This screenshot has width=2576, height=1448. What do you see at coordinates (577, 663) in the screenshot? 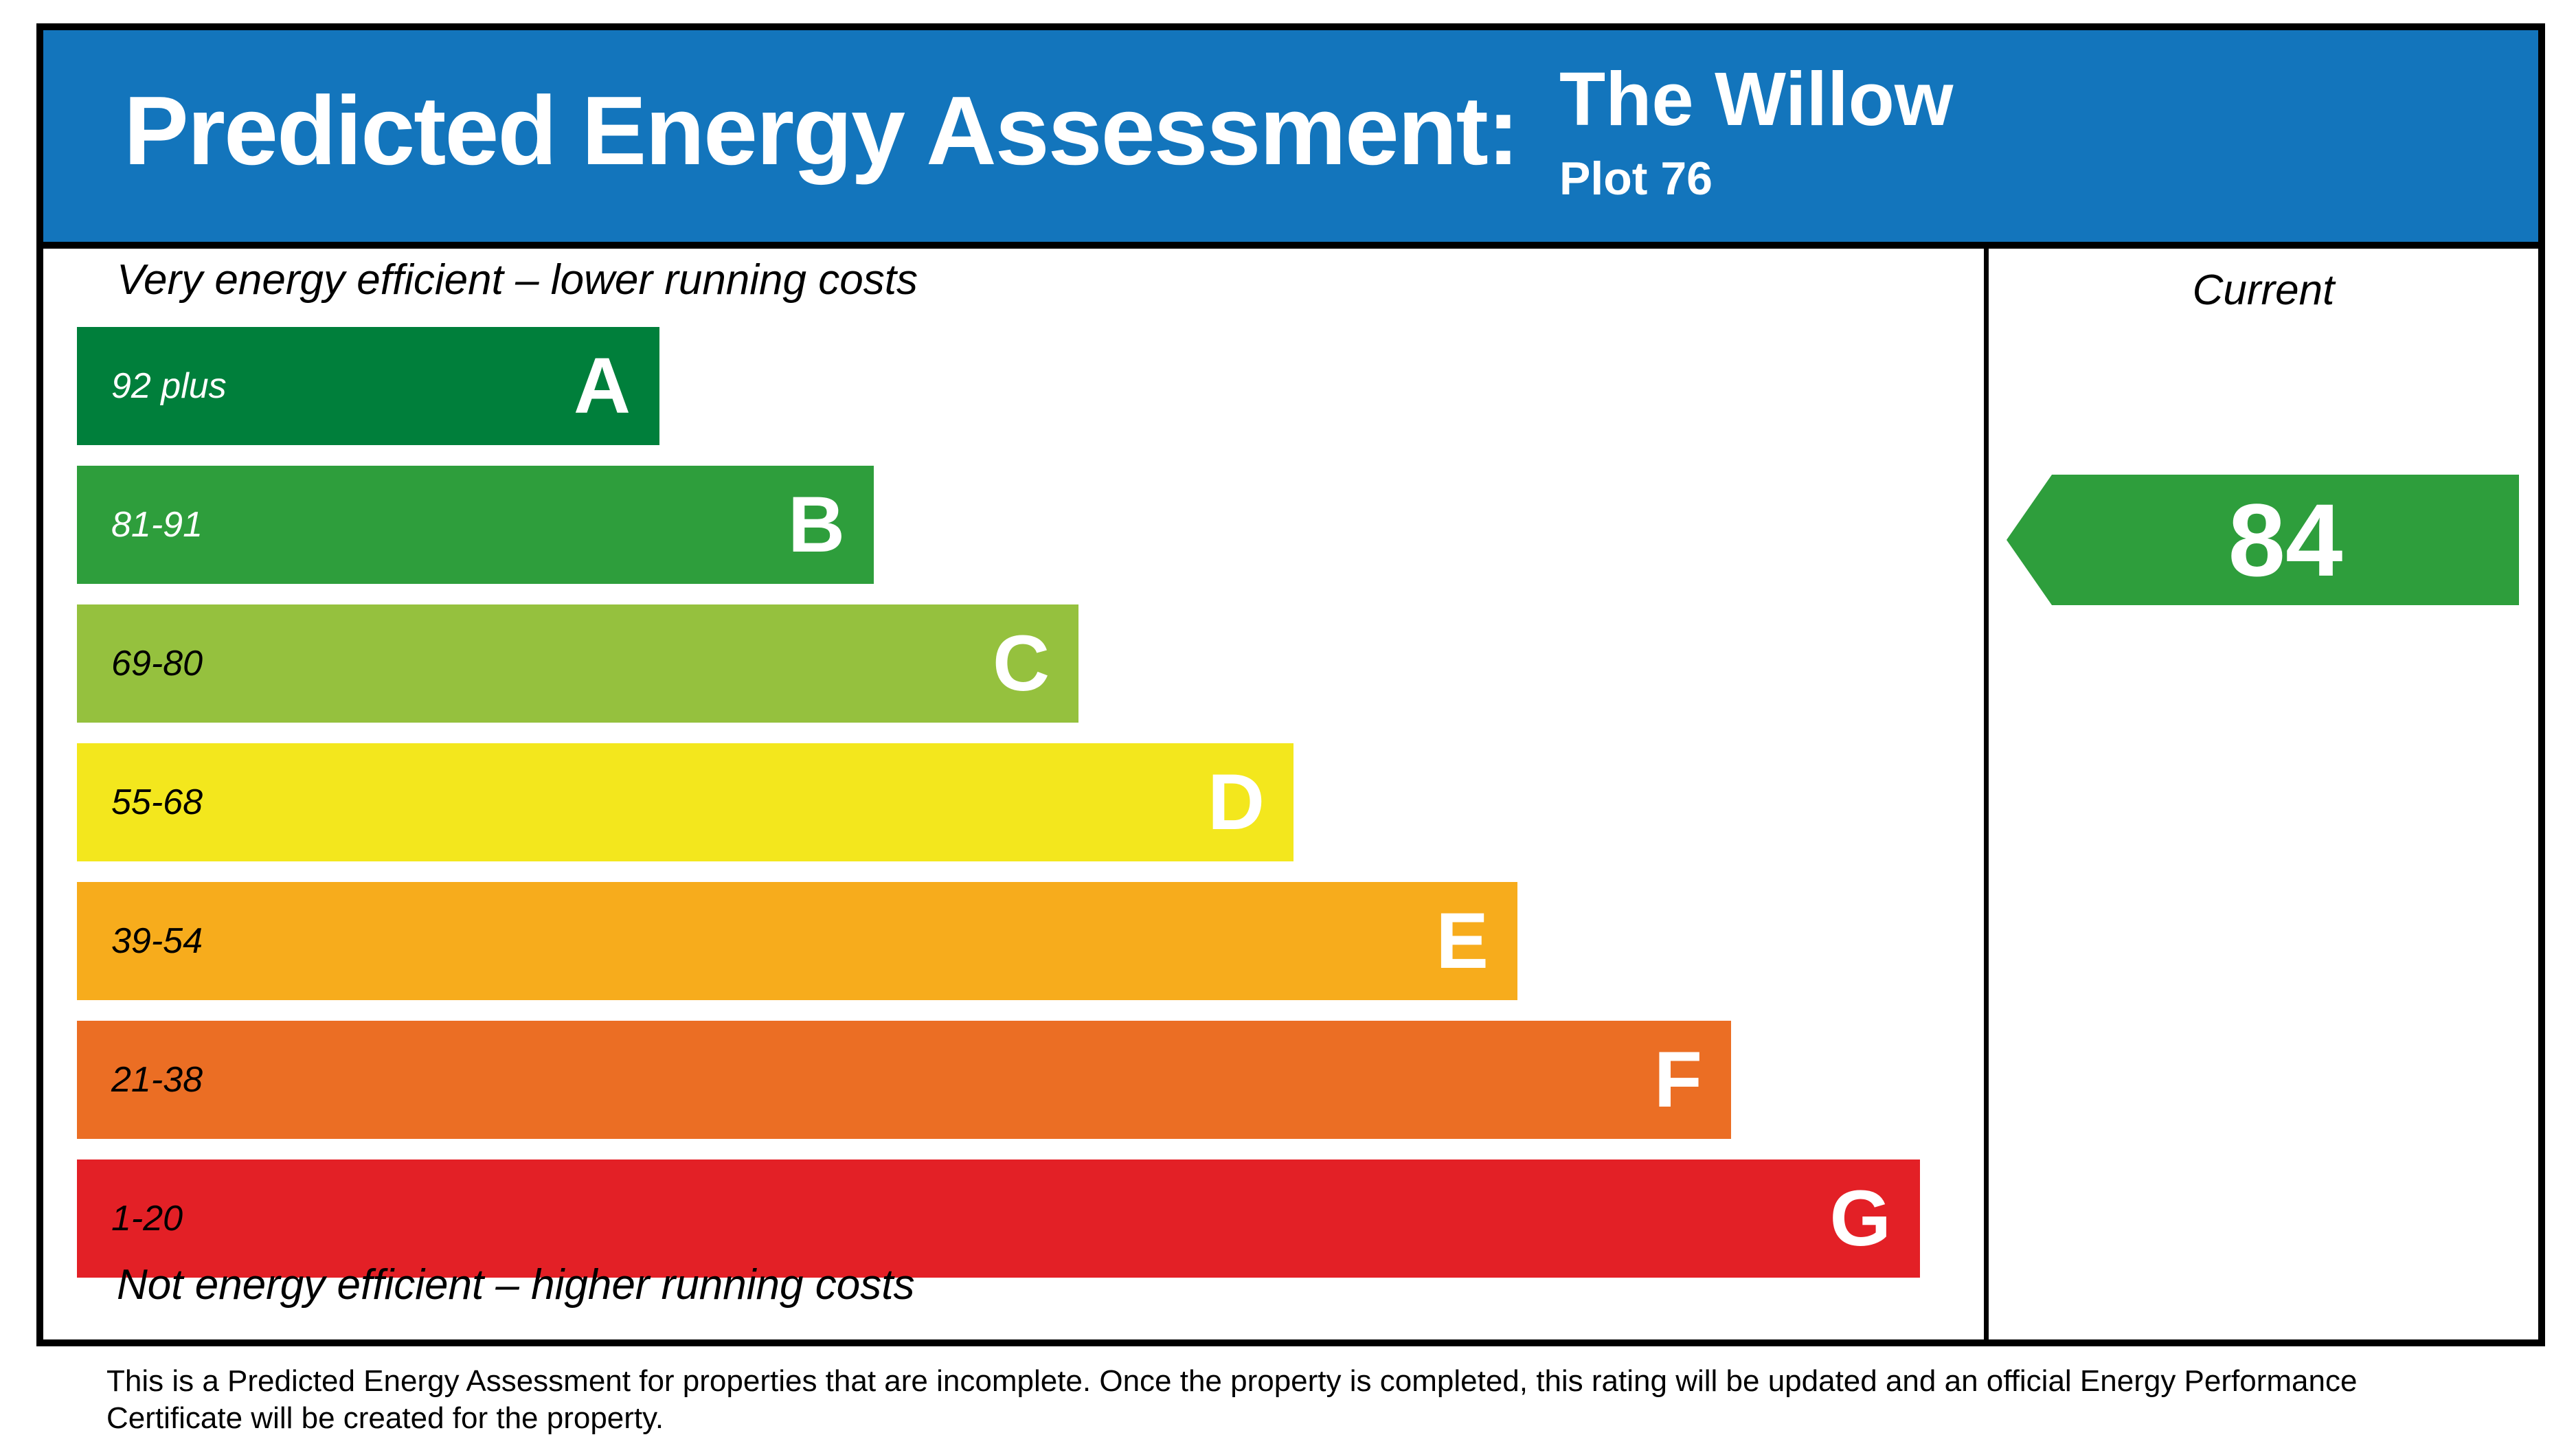
I see `epc-band-C: 69-80 C` at bounding box center [577, 663].